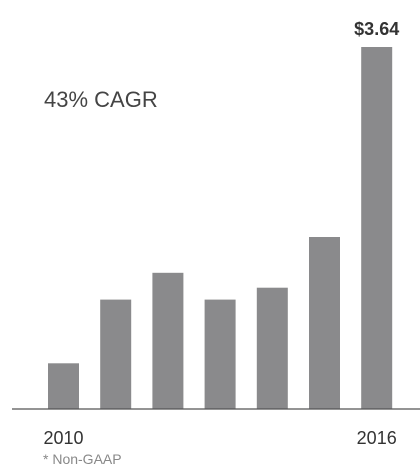  I want to click on x-tick-label-2016: 2016, so click(377, 438).